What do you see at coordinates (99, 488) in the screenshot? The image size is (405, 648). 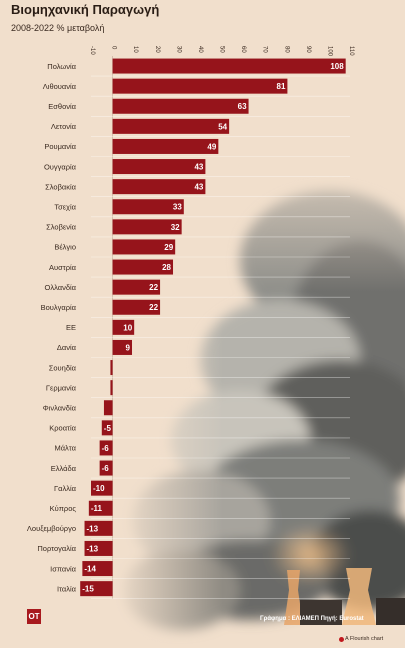 I see `value-label: -10` at bounding box center [99, 488].